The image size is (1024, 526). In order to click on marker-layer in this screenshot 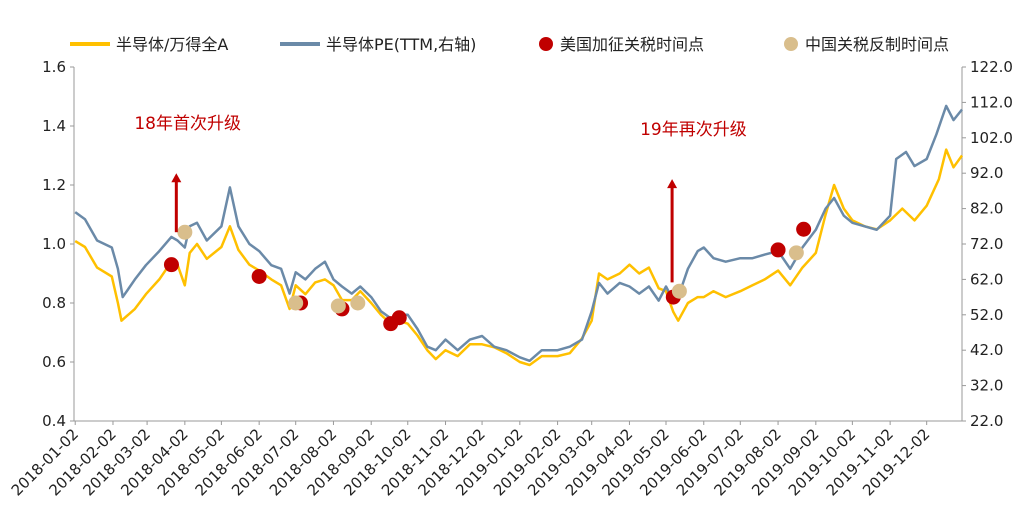, I will do `click(487, 276)`.